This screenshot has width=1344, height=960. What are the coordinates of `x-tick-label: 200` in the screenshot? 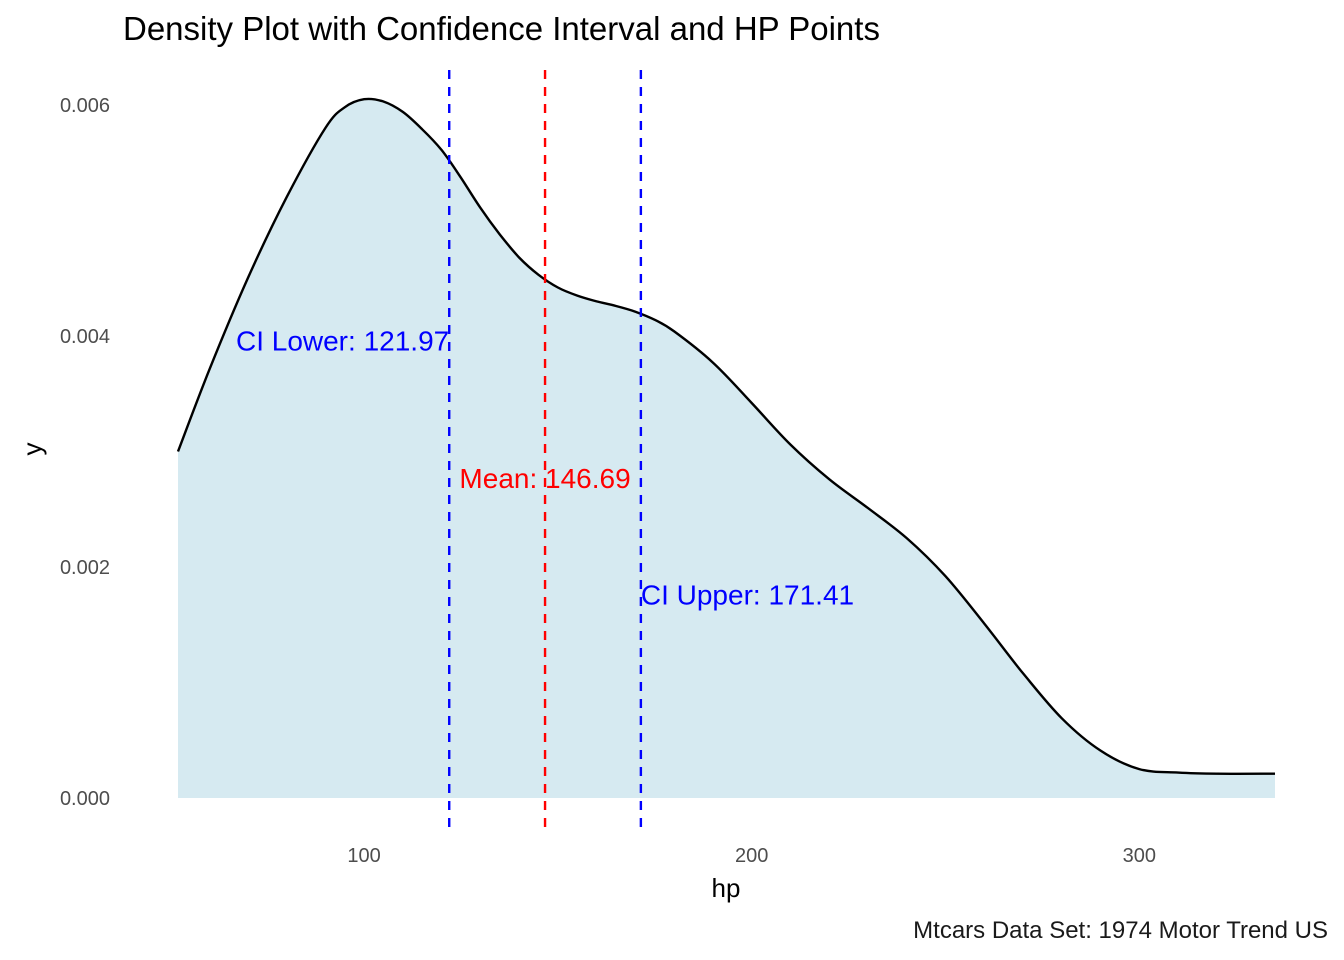 It's located at (751, 856).